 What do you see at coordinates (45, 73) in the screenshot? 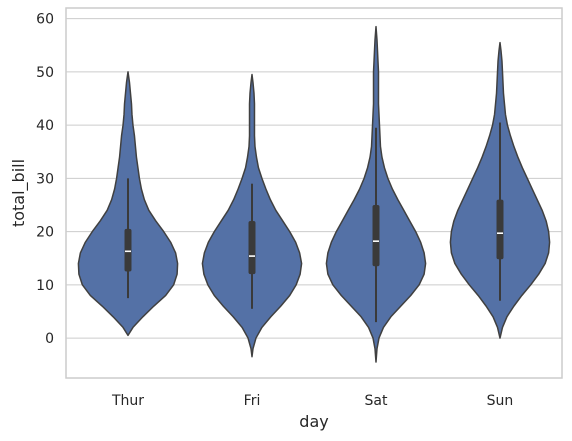
I see `y-tick-label: 50` at bounding box center [45, 73].